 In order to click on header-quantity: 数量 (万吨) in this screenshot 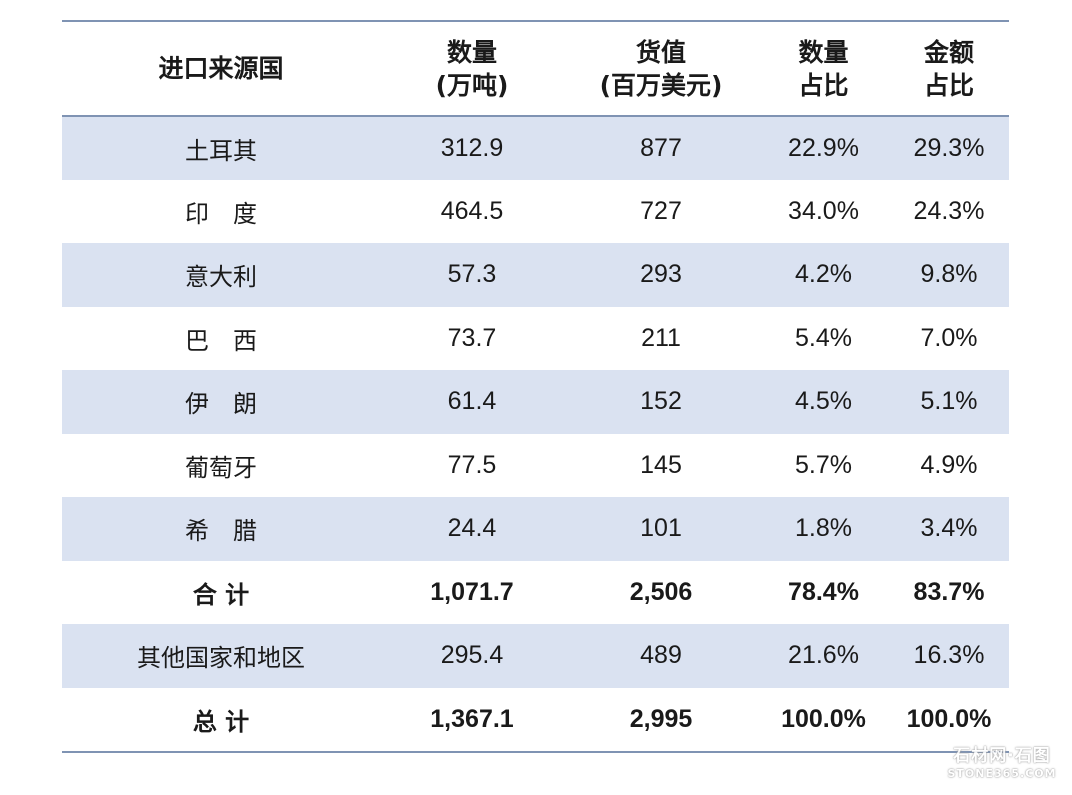, I will do `click(472, 68)`.